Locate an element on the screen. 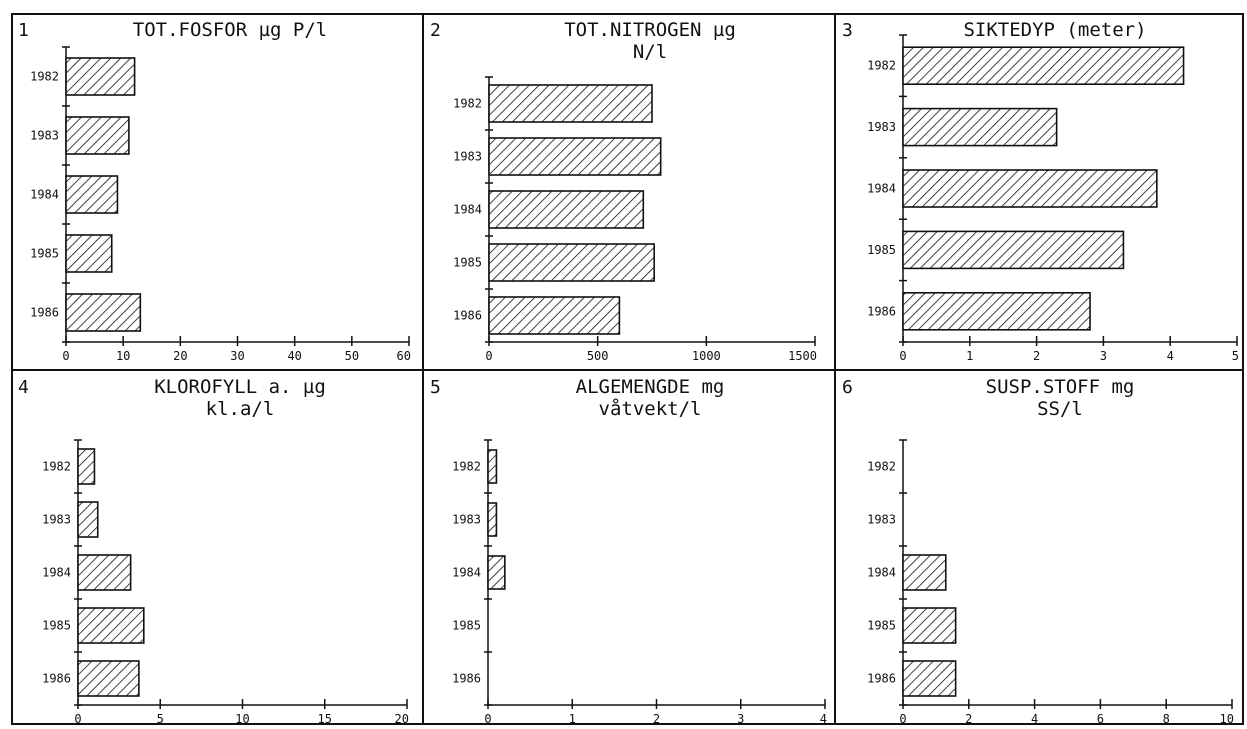 The width and height of the screenshot is (1247, 729). panel-title-line: KLOROFYLL a. µg is located at coordinates (240, 387).